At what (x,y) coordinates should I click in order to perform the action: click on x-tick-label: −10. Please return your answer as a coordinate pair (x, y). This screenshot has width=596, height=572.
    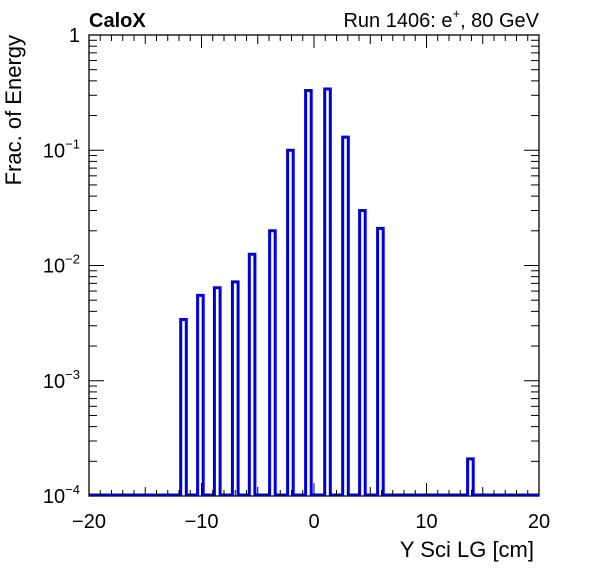
    Looking at the image, I should click on (202, 522).